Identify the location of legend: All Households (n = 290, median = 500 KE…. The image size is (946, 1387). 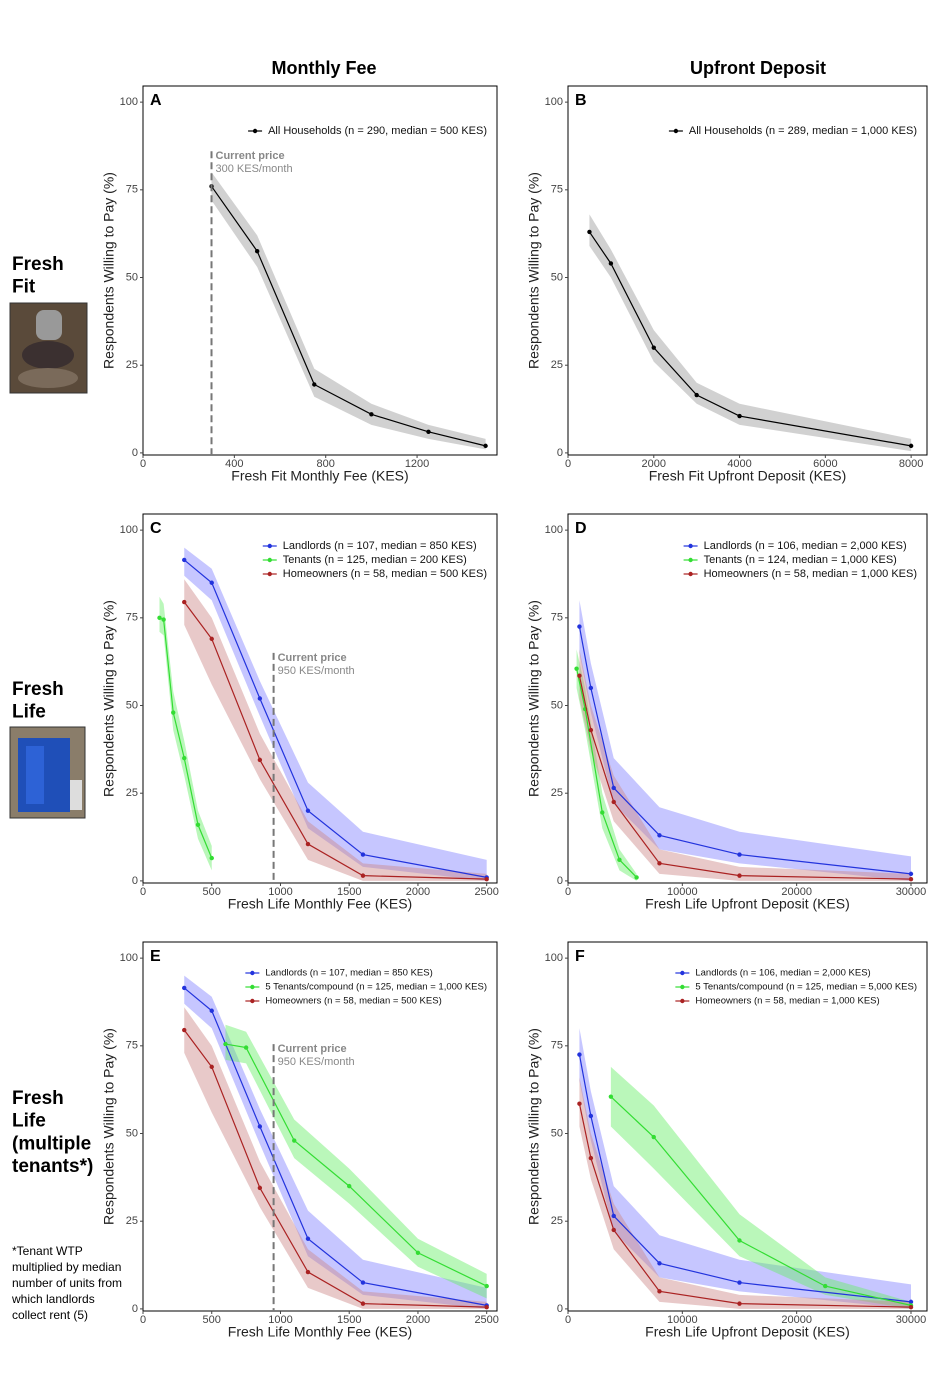
(367, 131).